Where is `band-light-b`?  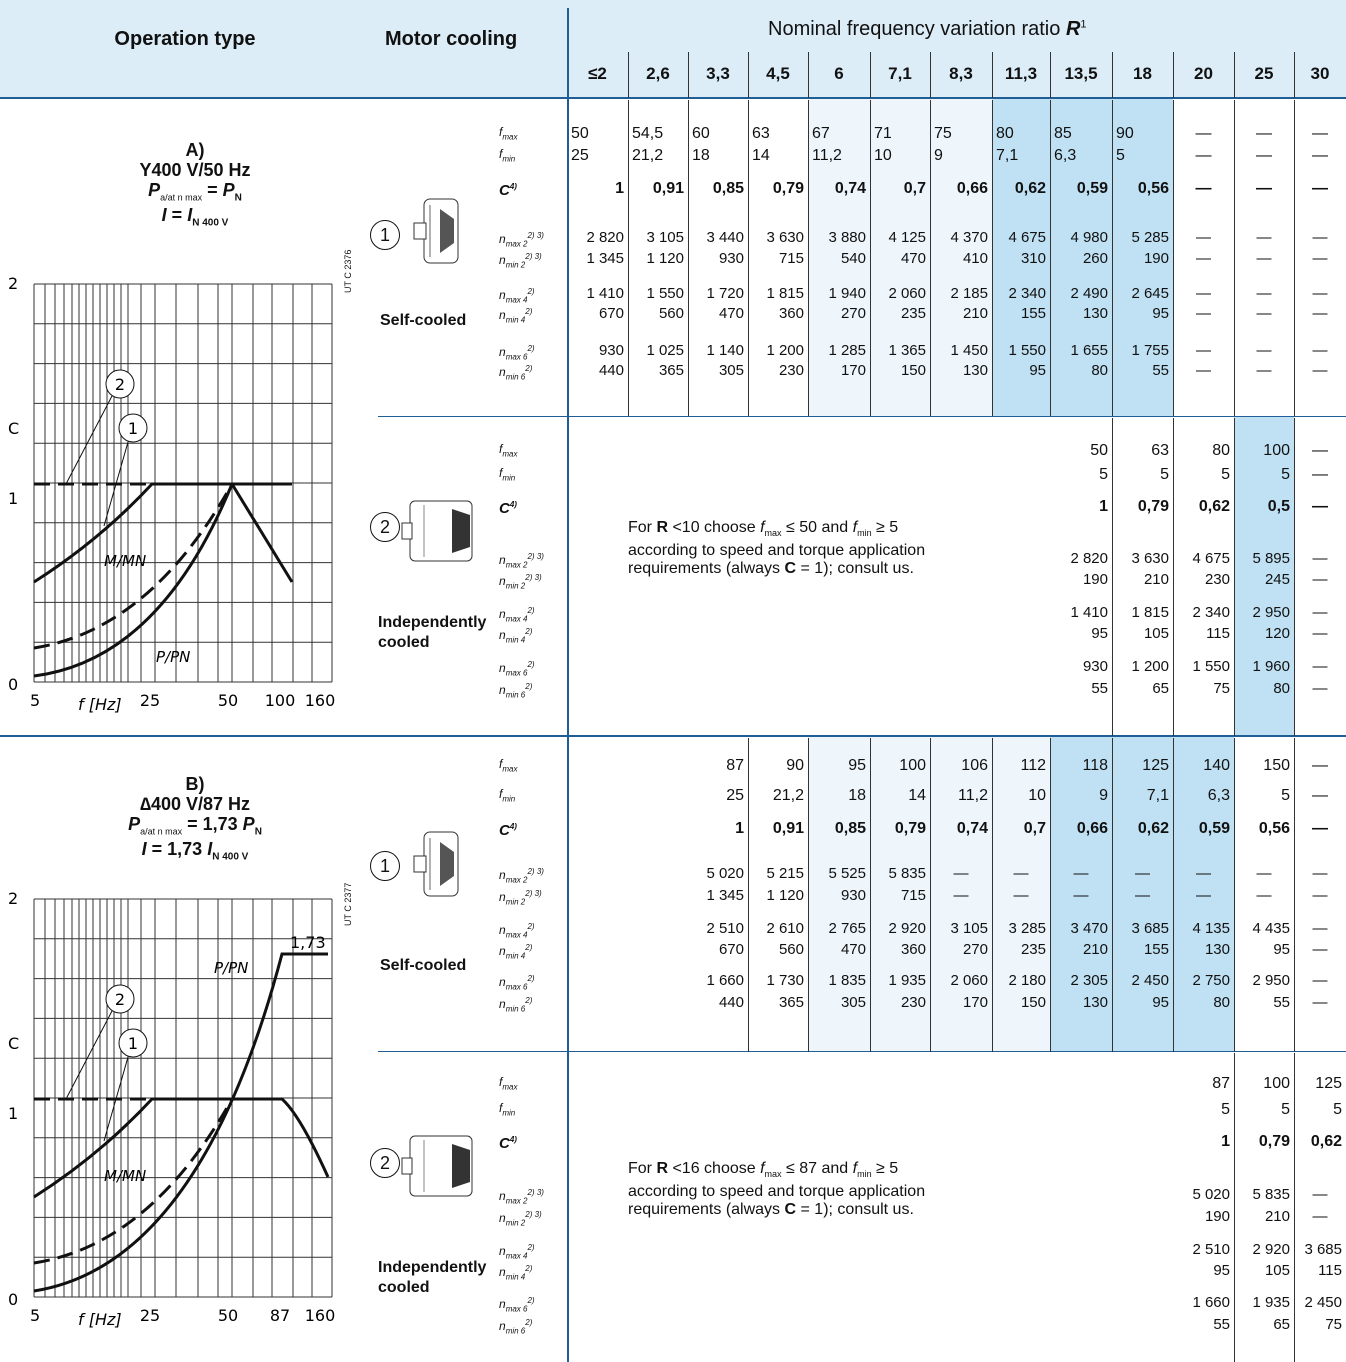 band-light-b is located at coordinates (1021, 894).